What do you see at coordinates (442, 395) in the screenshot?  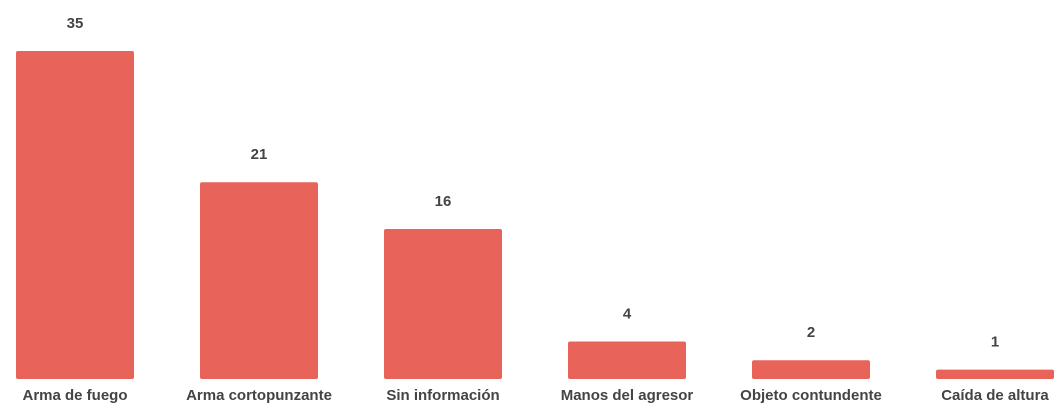 I see `x-tick-label: Sin información` at bounding box center [442, 395].